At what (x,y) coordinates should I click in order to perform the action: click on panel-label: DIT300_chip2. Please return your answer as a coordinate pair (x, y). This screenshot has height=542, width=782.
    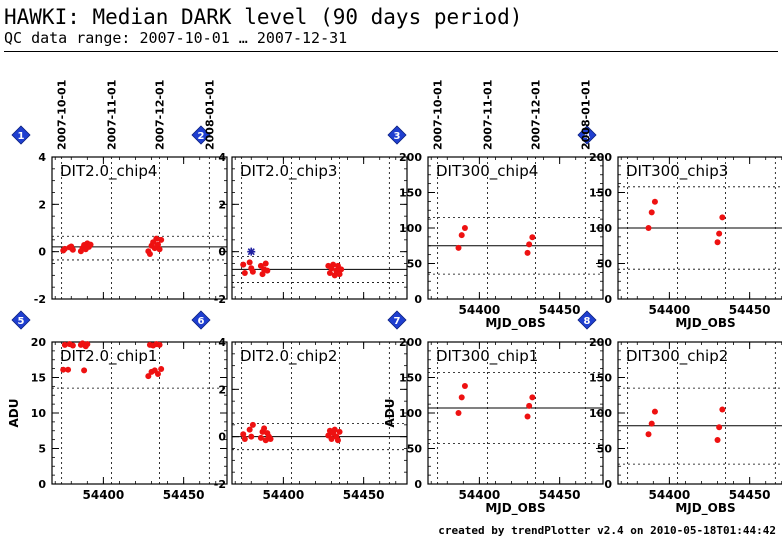
    Looking at the image, I should click on (677, 356).